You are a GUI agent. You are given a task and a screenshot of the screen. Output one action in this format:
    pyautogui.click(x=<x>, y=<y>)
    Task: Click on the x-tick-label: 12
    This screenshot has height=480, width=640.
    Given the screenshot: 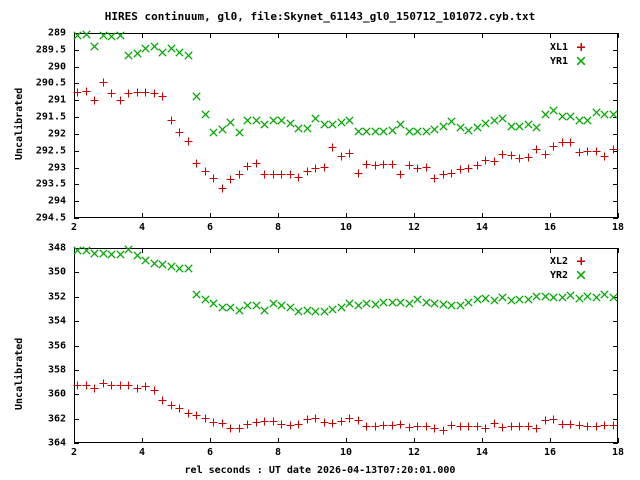 What is the action you would take?
    pyautogui.click(x=414, y=452)
    